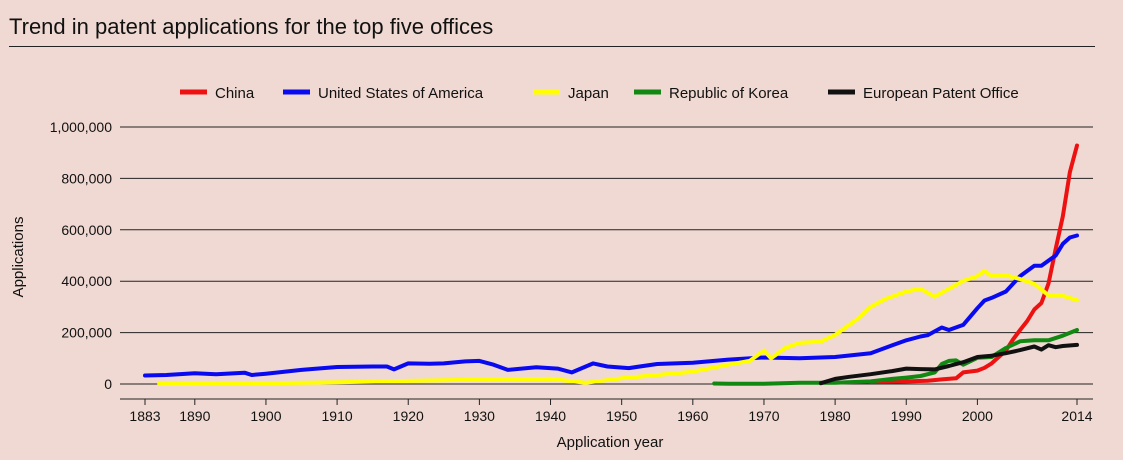 The height and width of the screenshot is (460, 1123). Describe the element at coordinates (973, 263) in the screenshot. I see `series-line-china` at that location.